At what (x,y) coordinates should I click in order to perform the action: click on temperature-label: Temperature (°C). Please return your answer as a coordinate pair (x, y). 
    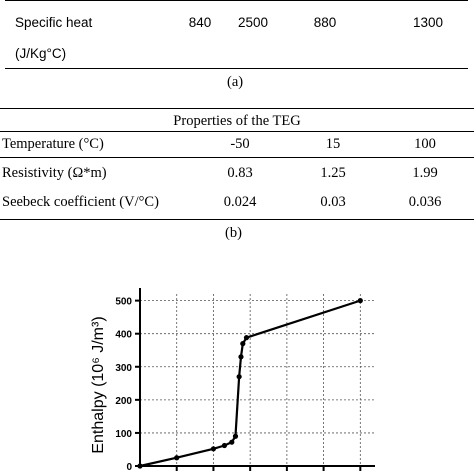
    Looking at the image, I should click on (53, 144).